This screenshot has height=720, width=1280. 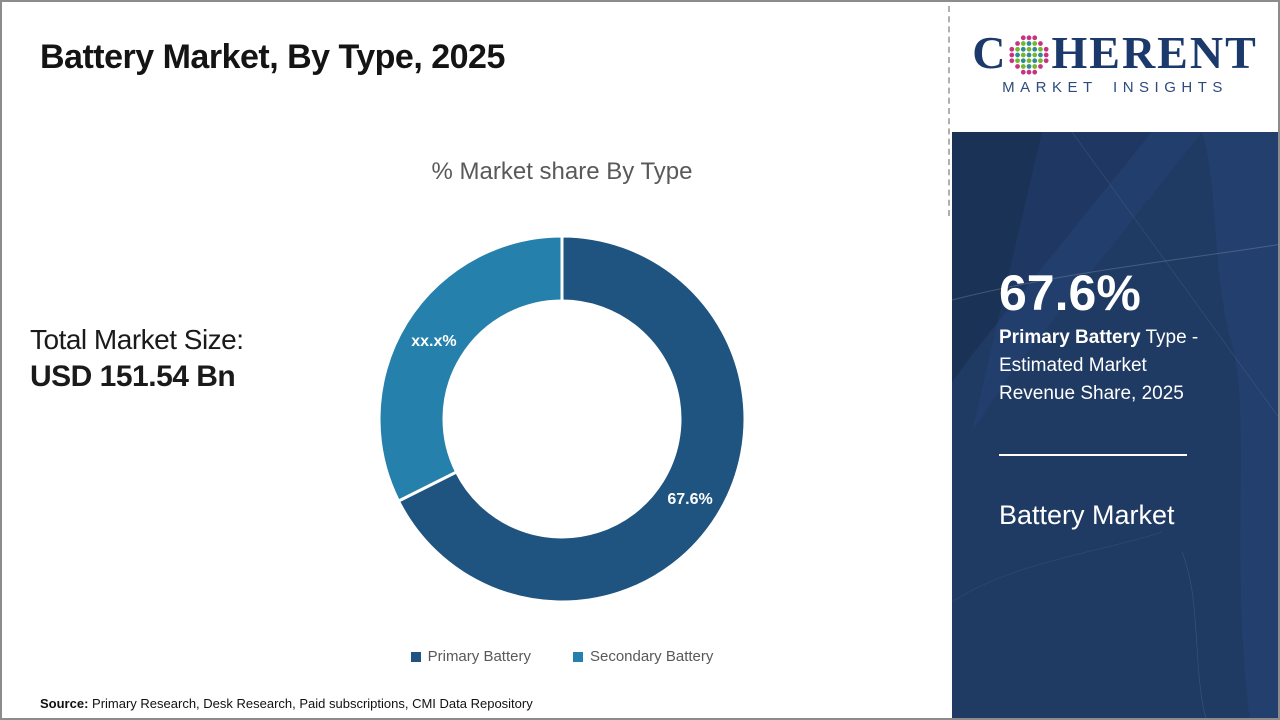 What do you see at coordinates (137, 359) in the screenshot?
I see `total-market-size-block: Total Market Size: USD 151.54 Bn` at bounding box center [137, 359].